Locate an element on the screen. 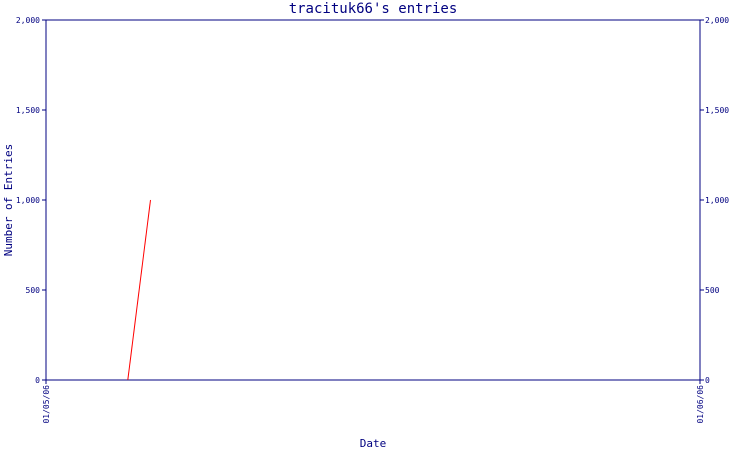 The width and height of the screenshot is (750, 450). series-line is located at coordinates (139, 290).